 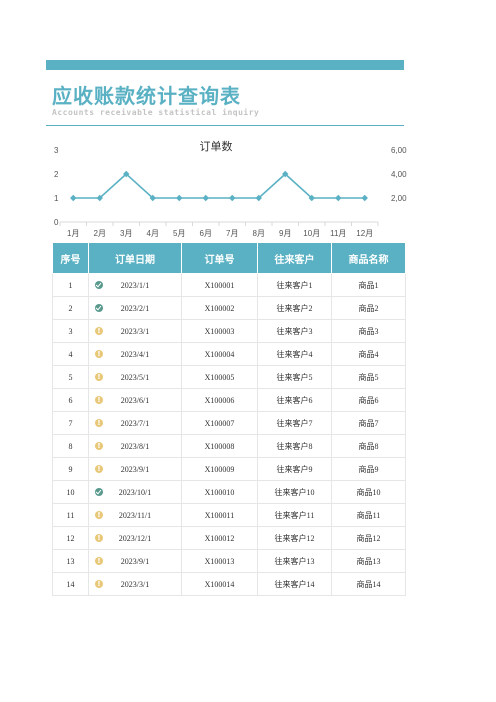 What do you see at coordinates (56, 150) in the screenshot?
I see `y-tick-label: 3` at bounding box center [56, 150].